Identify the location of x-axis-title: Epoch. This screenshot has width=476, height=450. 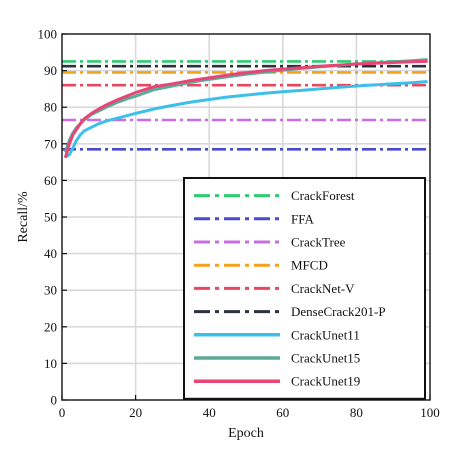
(246, 433).